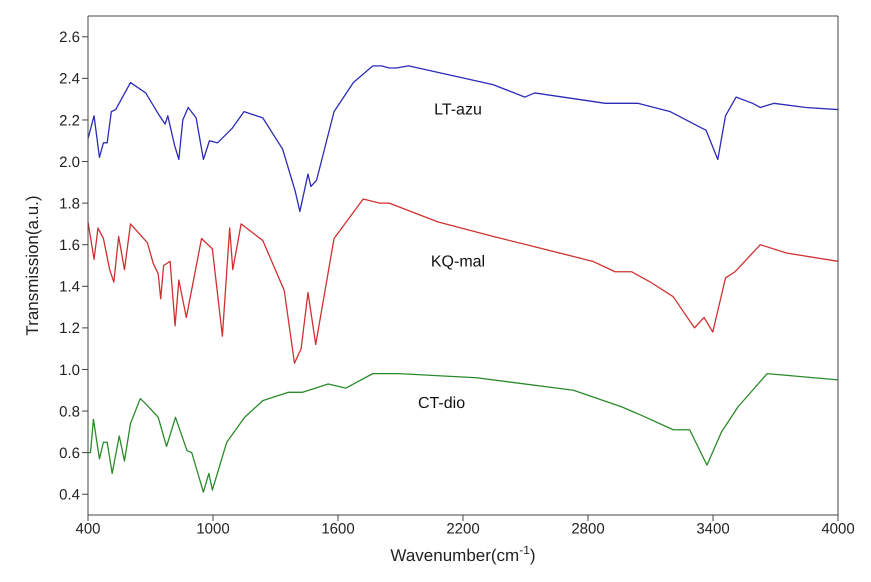  Describe the element at coordinates (442, 403) in the screenshot. I see `series-label: CT-dio` at that location.